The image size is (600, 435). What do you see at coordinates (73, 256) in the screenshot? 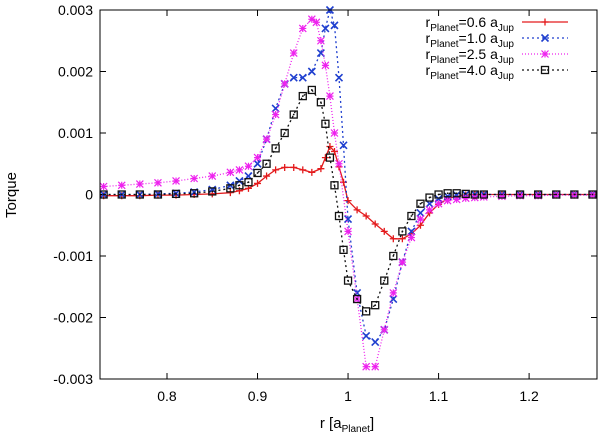
I see `y-tick-label: -0.001` at bounding box center [73, 256].